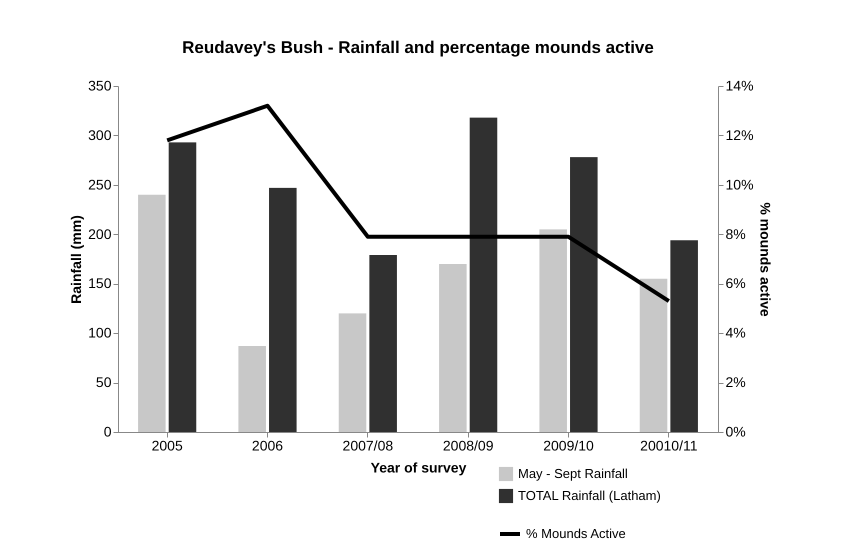 The width and height of the screenshot is (861, 547). I want to click on x-tick-label: 20010/11, so click(669, 446).